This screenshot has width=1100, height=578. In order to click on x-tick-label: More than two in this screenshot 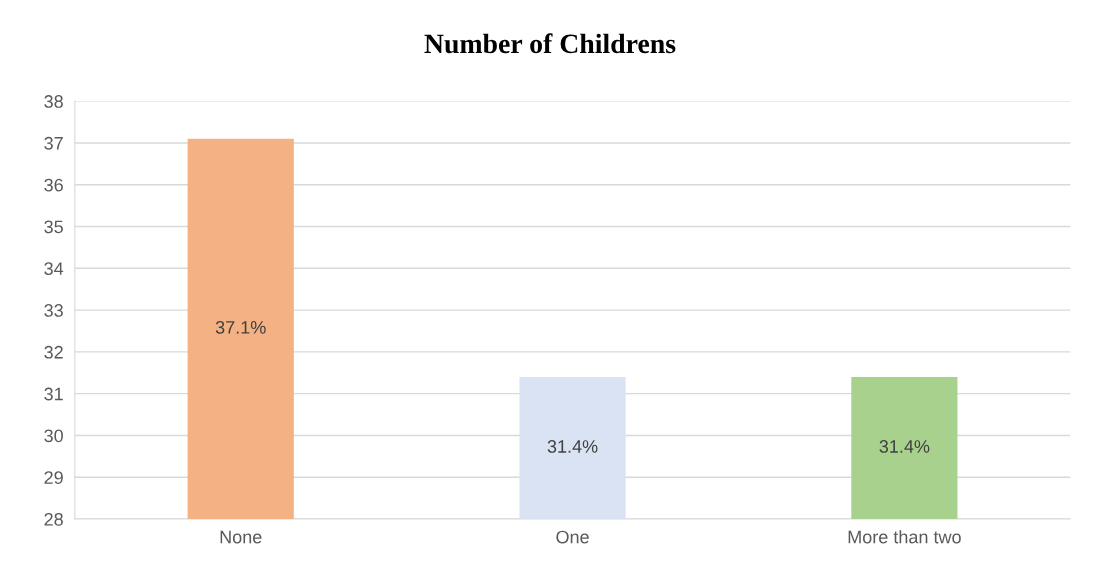, I will do `click(904, 537)`.